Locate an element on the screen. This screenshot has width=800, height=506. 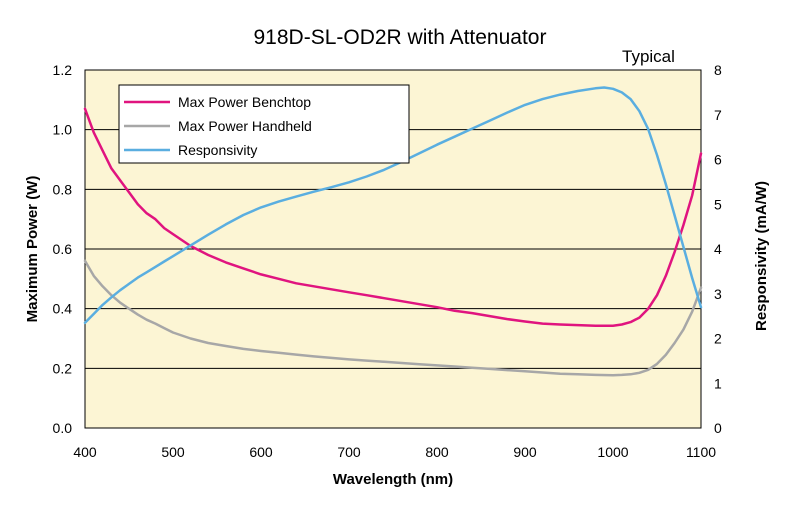
legend-label: Responsivity is located at coordinates (217, 150).